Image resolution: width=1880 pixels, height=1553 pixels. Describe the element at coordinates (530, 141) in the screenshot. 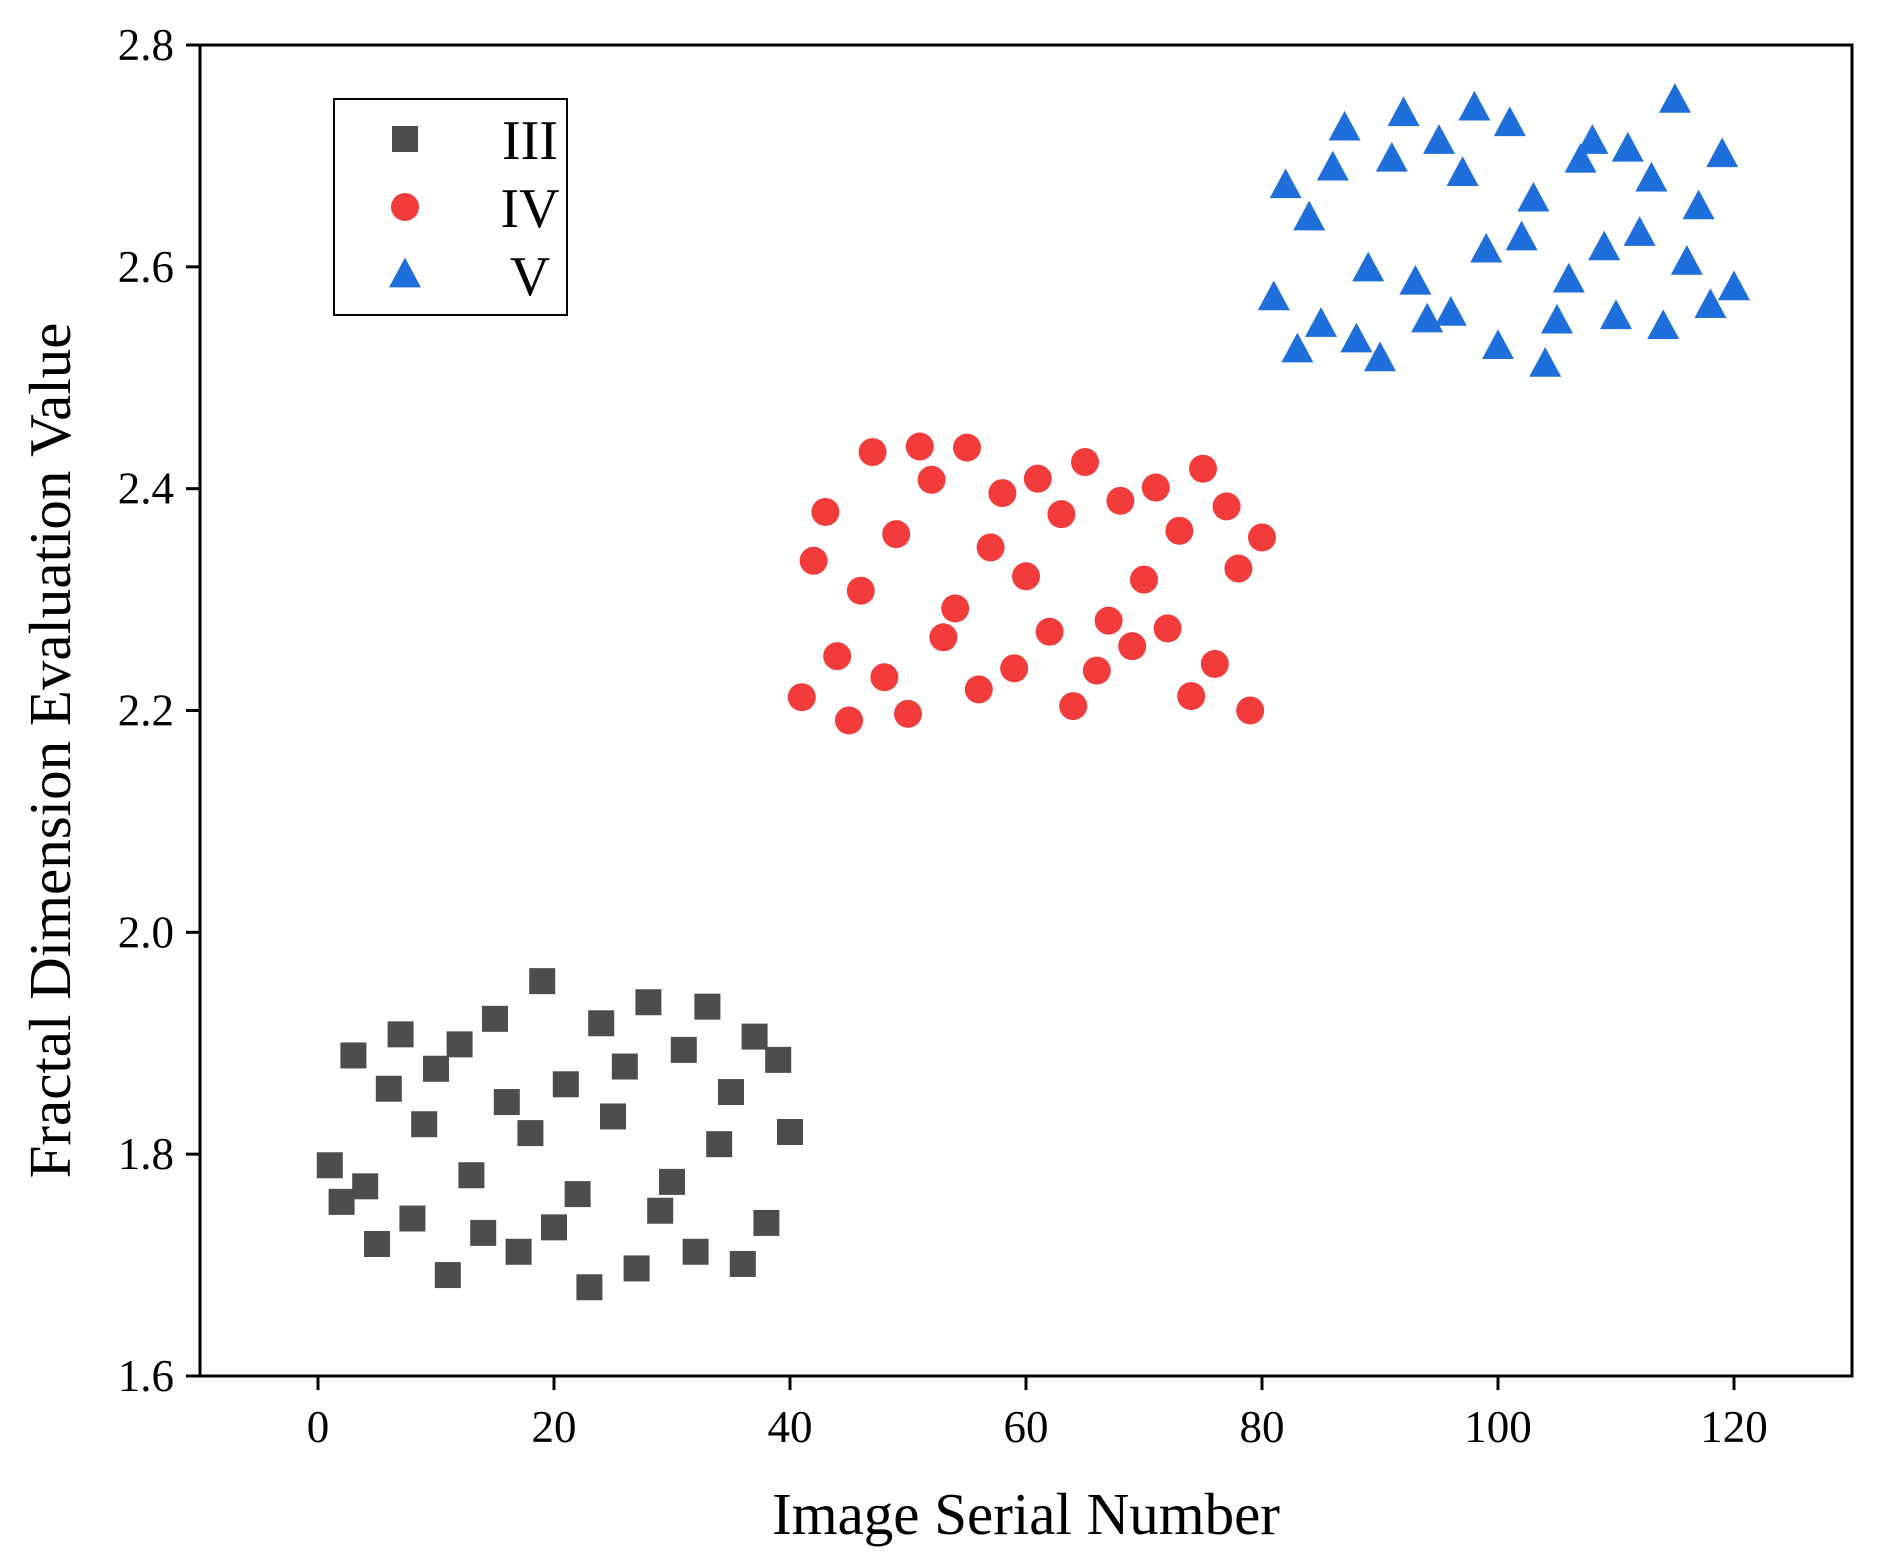

I see `legend-label: III` at that location.